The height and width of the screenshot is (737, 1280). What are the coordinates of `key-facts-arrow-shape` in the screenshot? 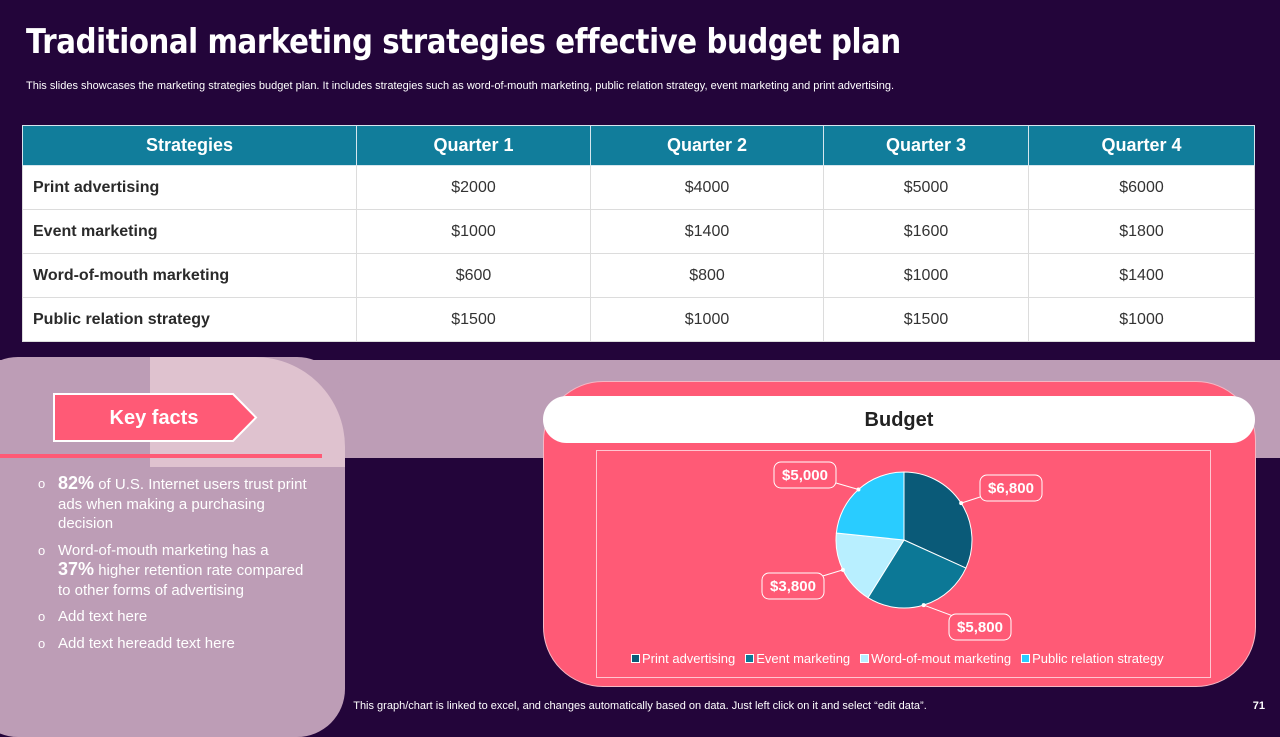 It's located at (155, 417).